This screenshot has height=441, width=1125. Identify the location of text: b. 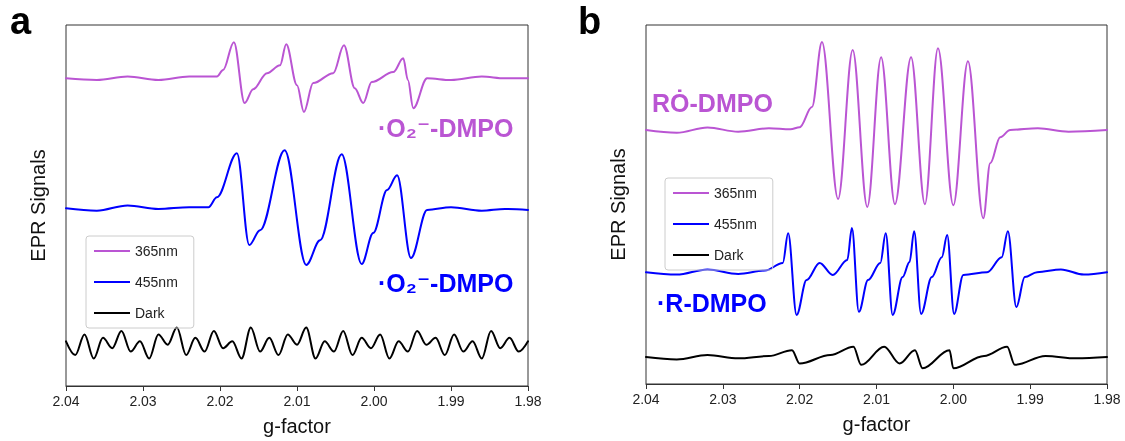
(590, 21).